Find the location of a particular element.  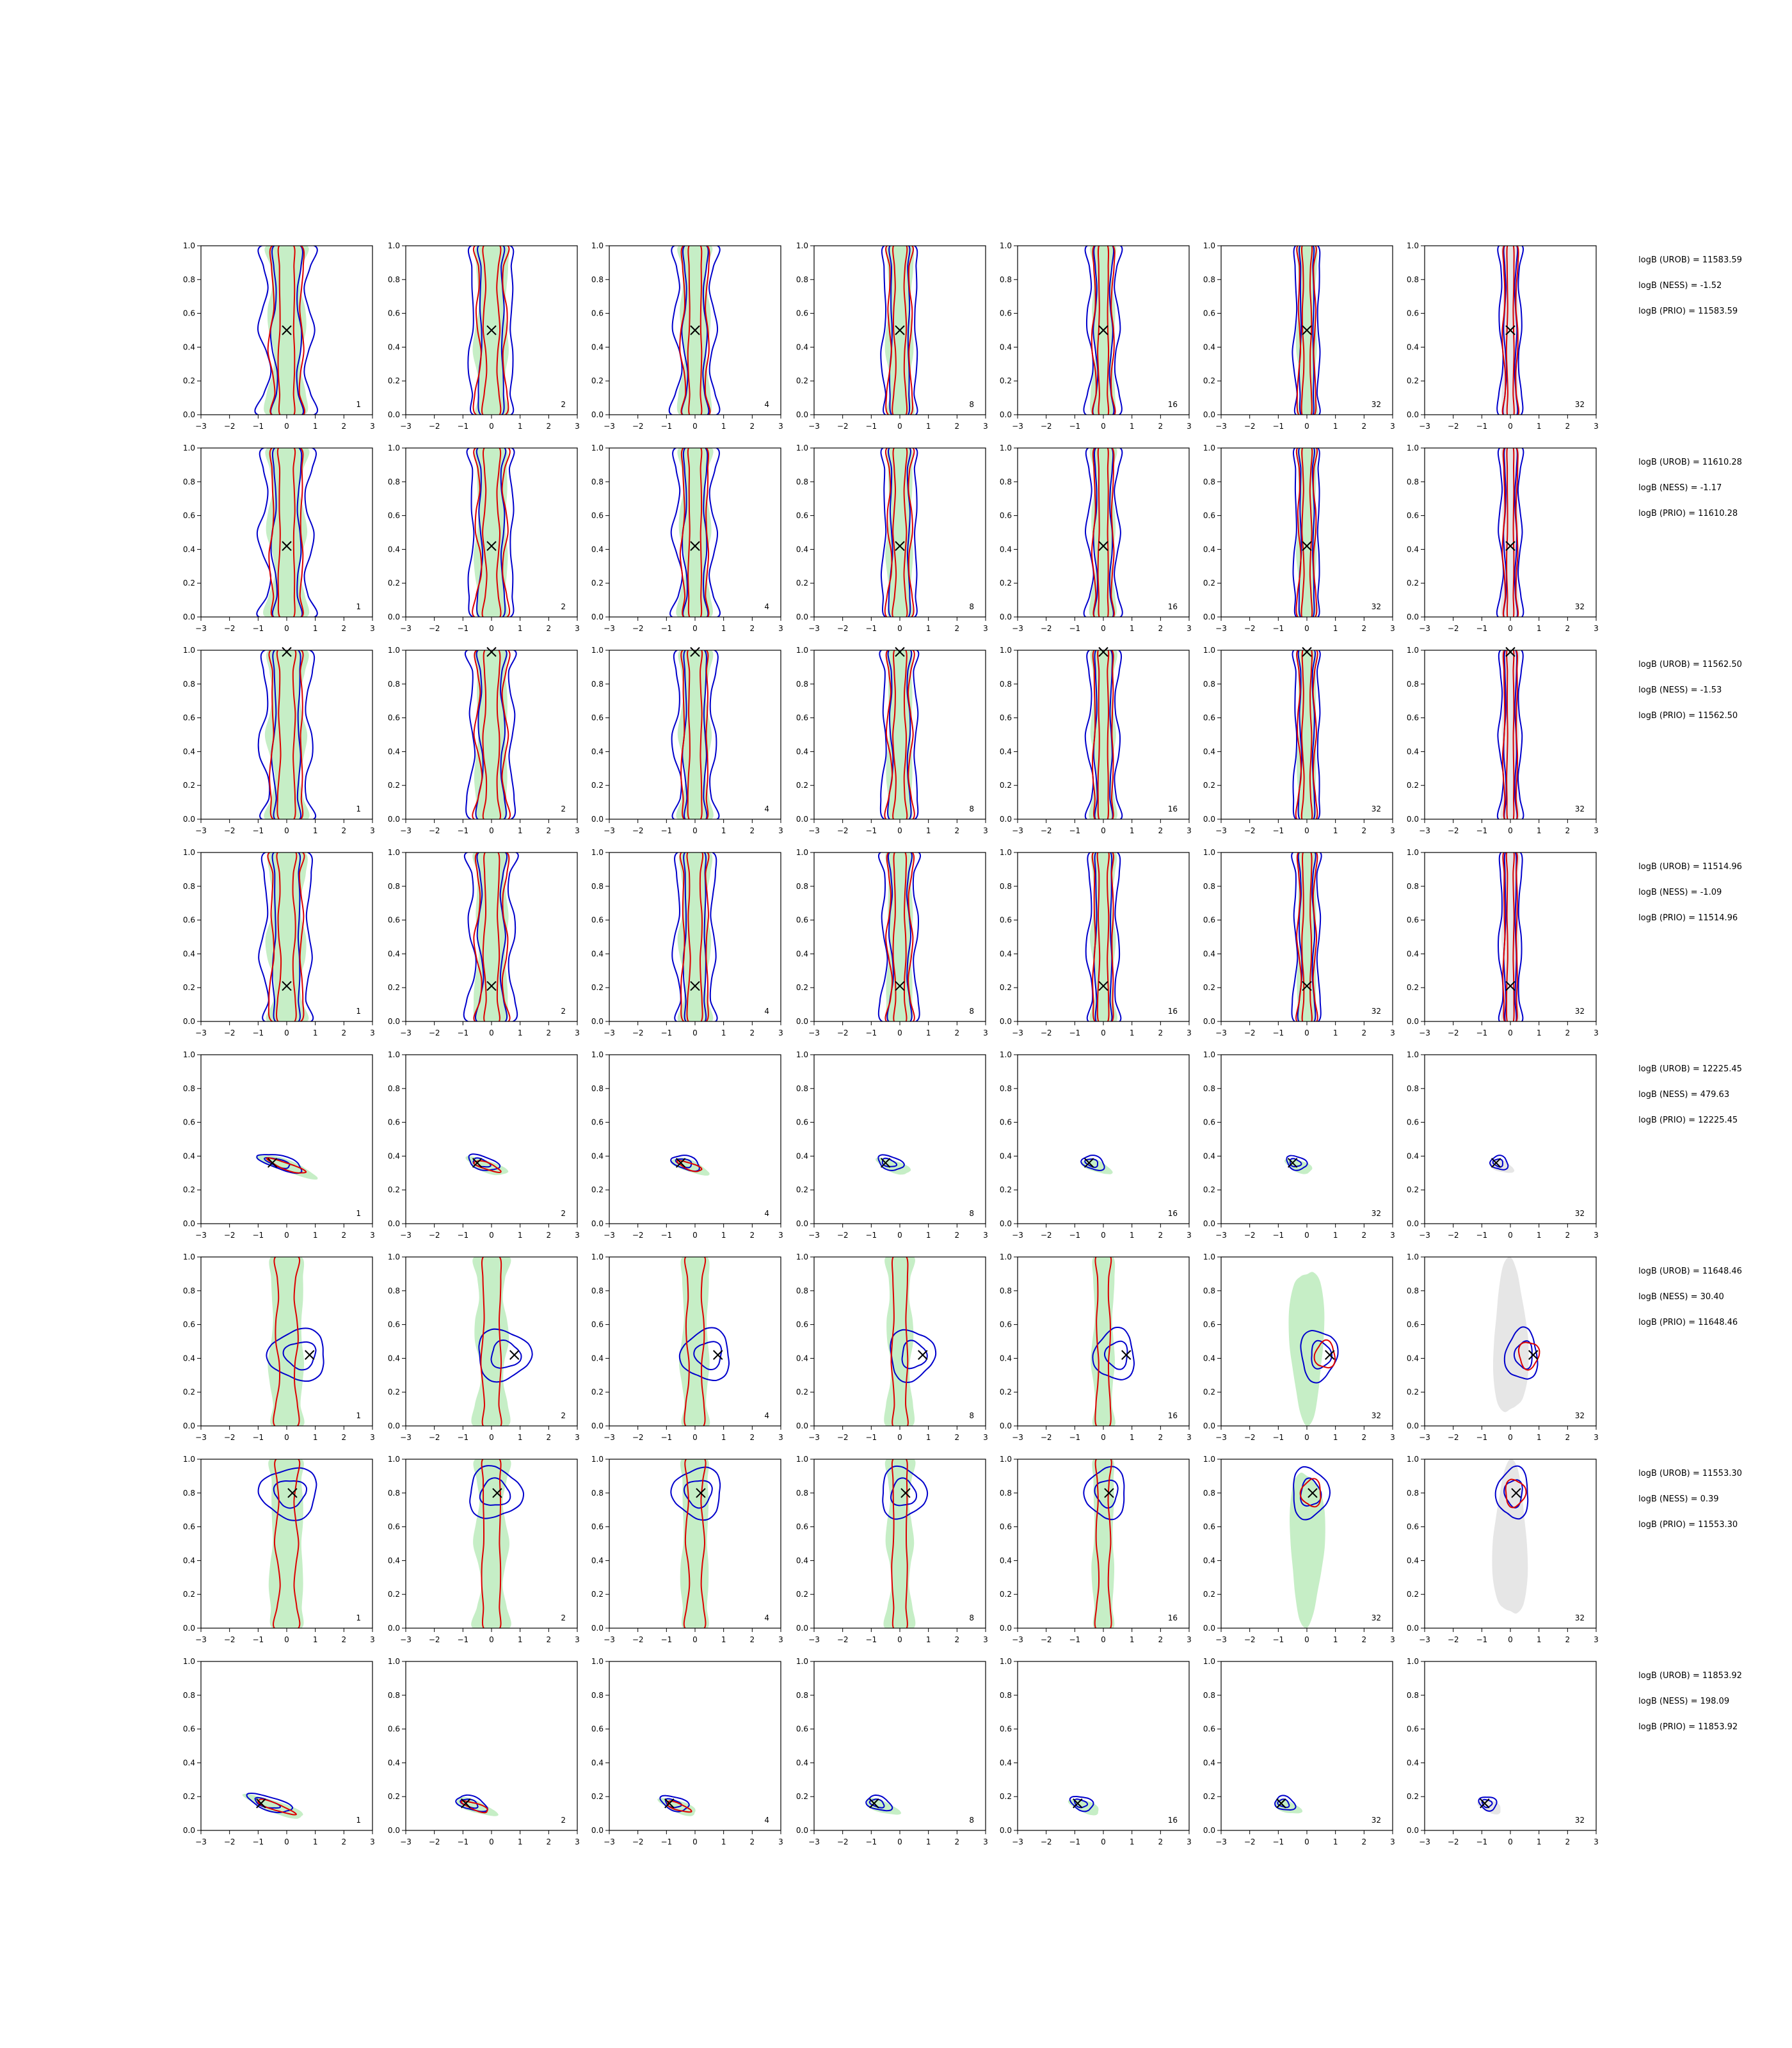

panel-r6-c4: −3 −2 −1 0 1 2 3 0.0 0.2 0.4 0.6 0.8 1.0 8 is located at coordinates (892, 1347).